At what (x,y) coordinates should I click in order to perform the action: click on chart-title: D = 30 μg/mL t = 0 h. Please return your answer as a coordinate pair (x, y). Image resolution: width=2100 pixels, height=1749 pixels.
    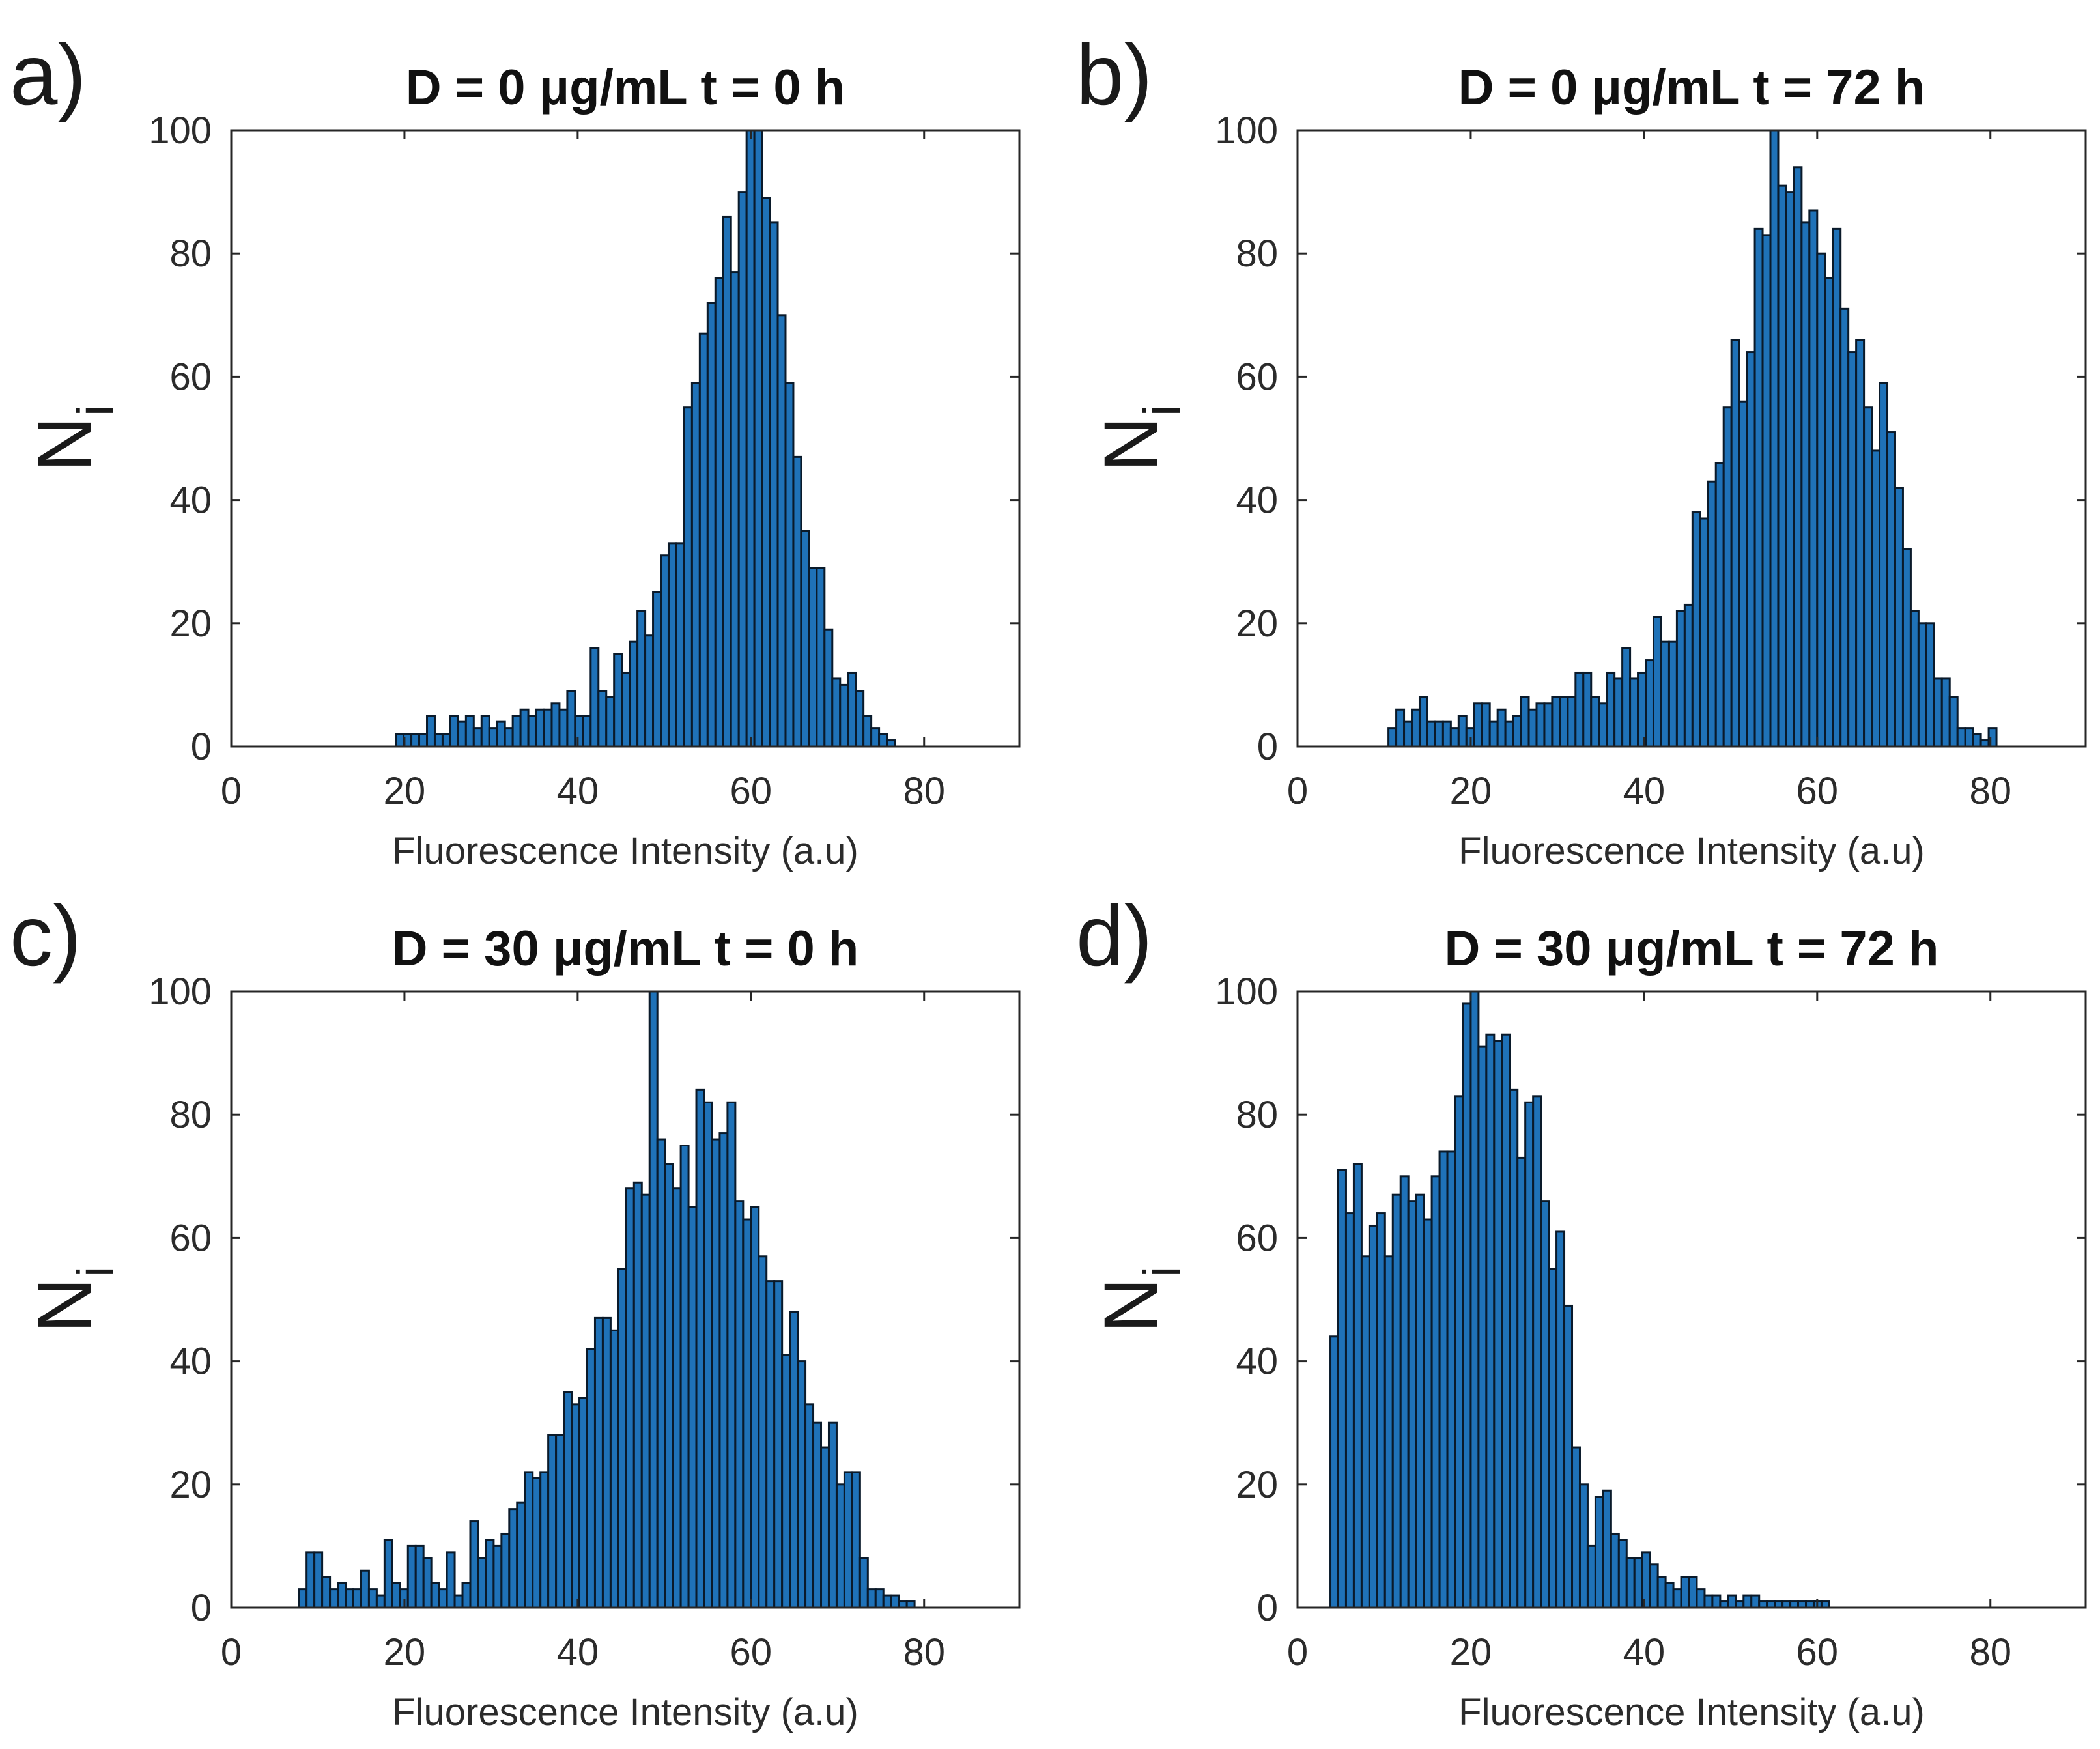
    Looking at the image, I should click on (625, 949).